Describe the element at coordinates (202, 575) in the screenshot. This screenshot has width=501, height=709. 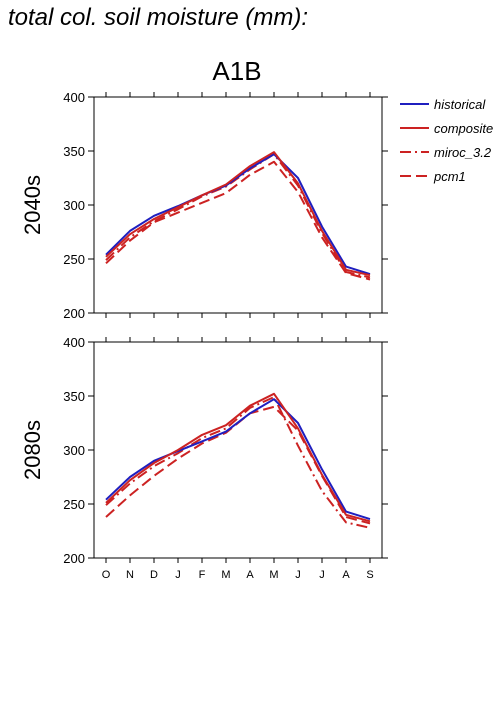
I see `x-tick-label: F` at that location.